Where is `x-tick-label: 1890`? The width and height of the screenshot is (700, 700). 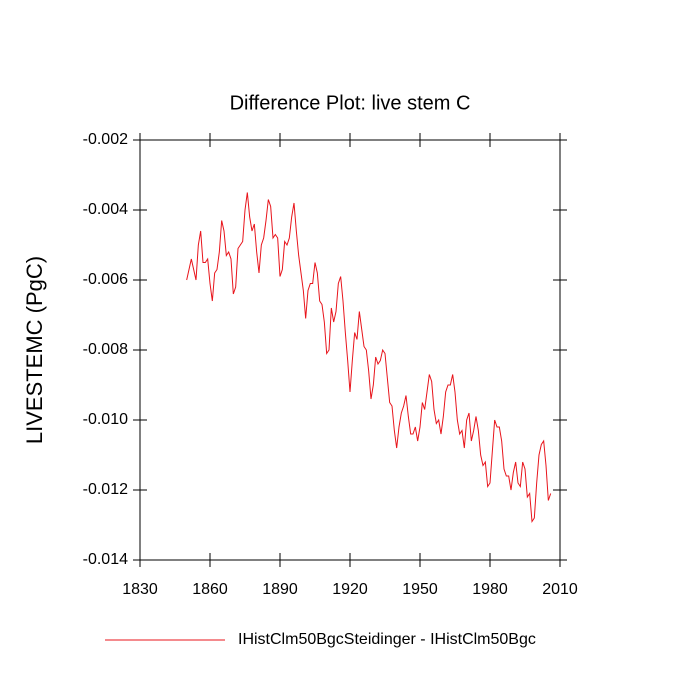 x-tick-label: 1890 is located at coordinates (280, 589).